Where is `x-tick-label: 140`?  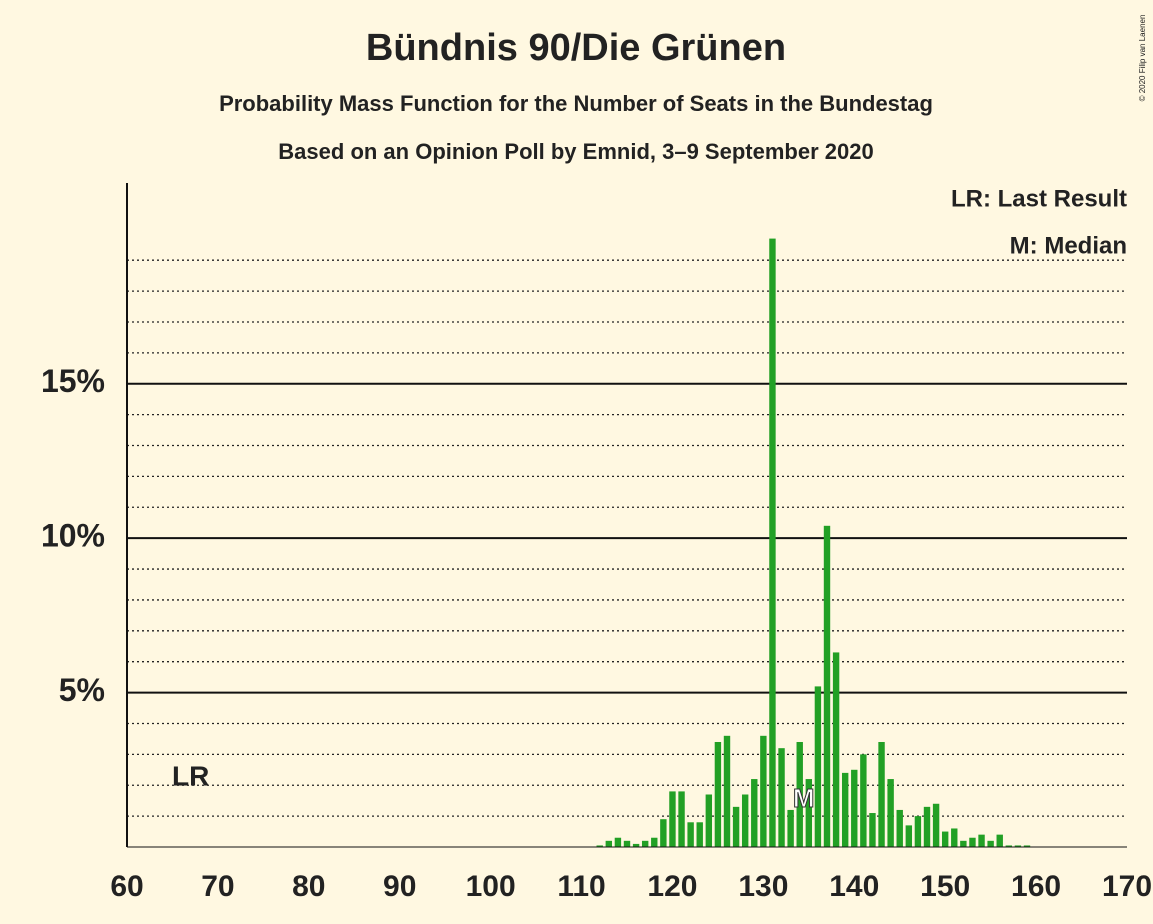 x-tick-label: 140 is located at coordinates (854, 886).